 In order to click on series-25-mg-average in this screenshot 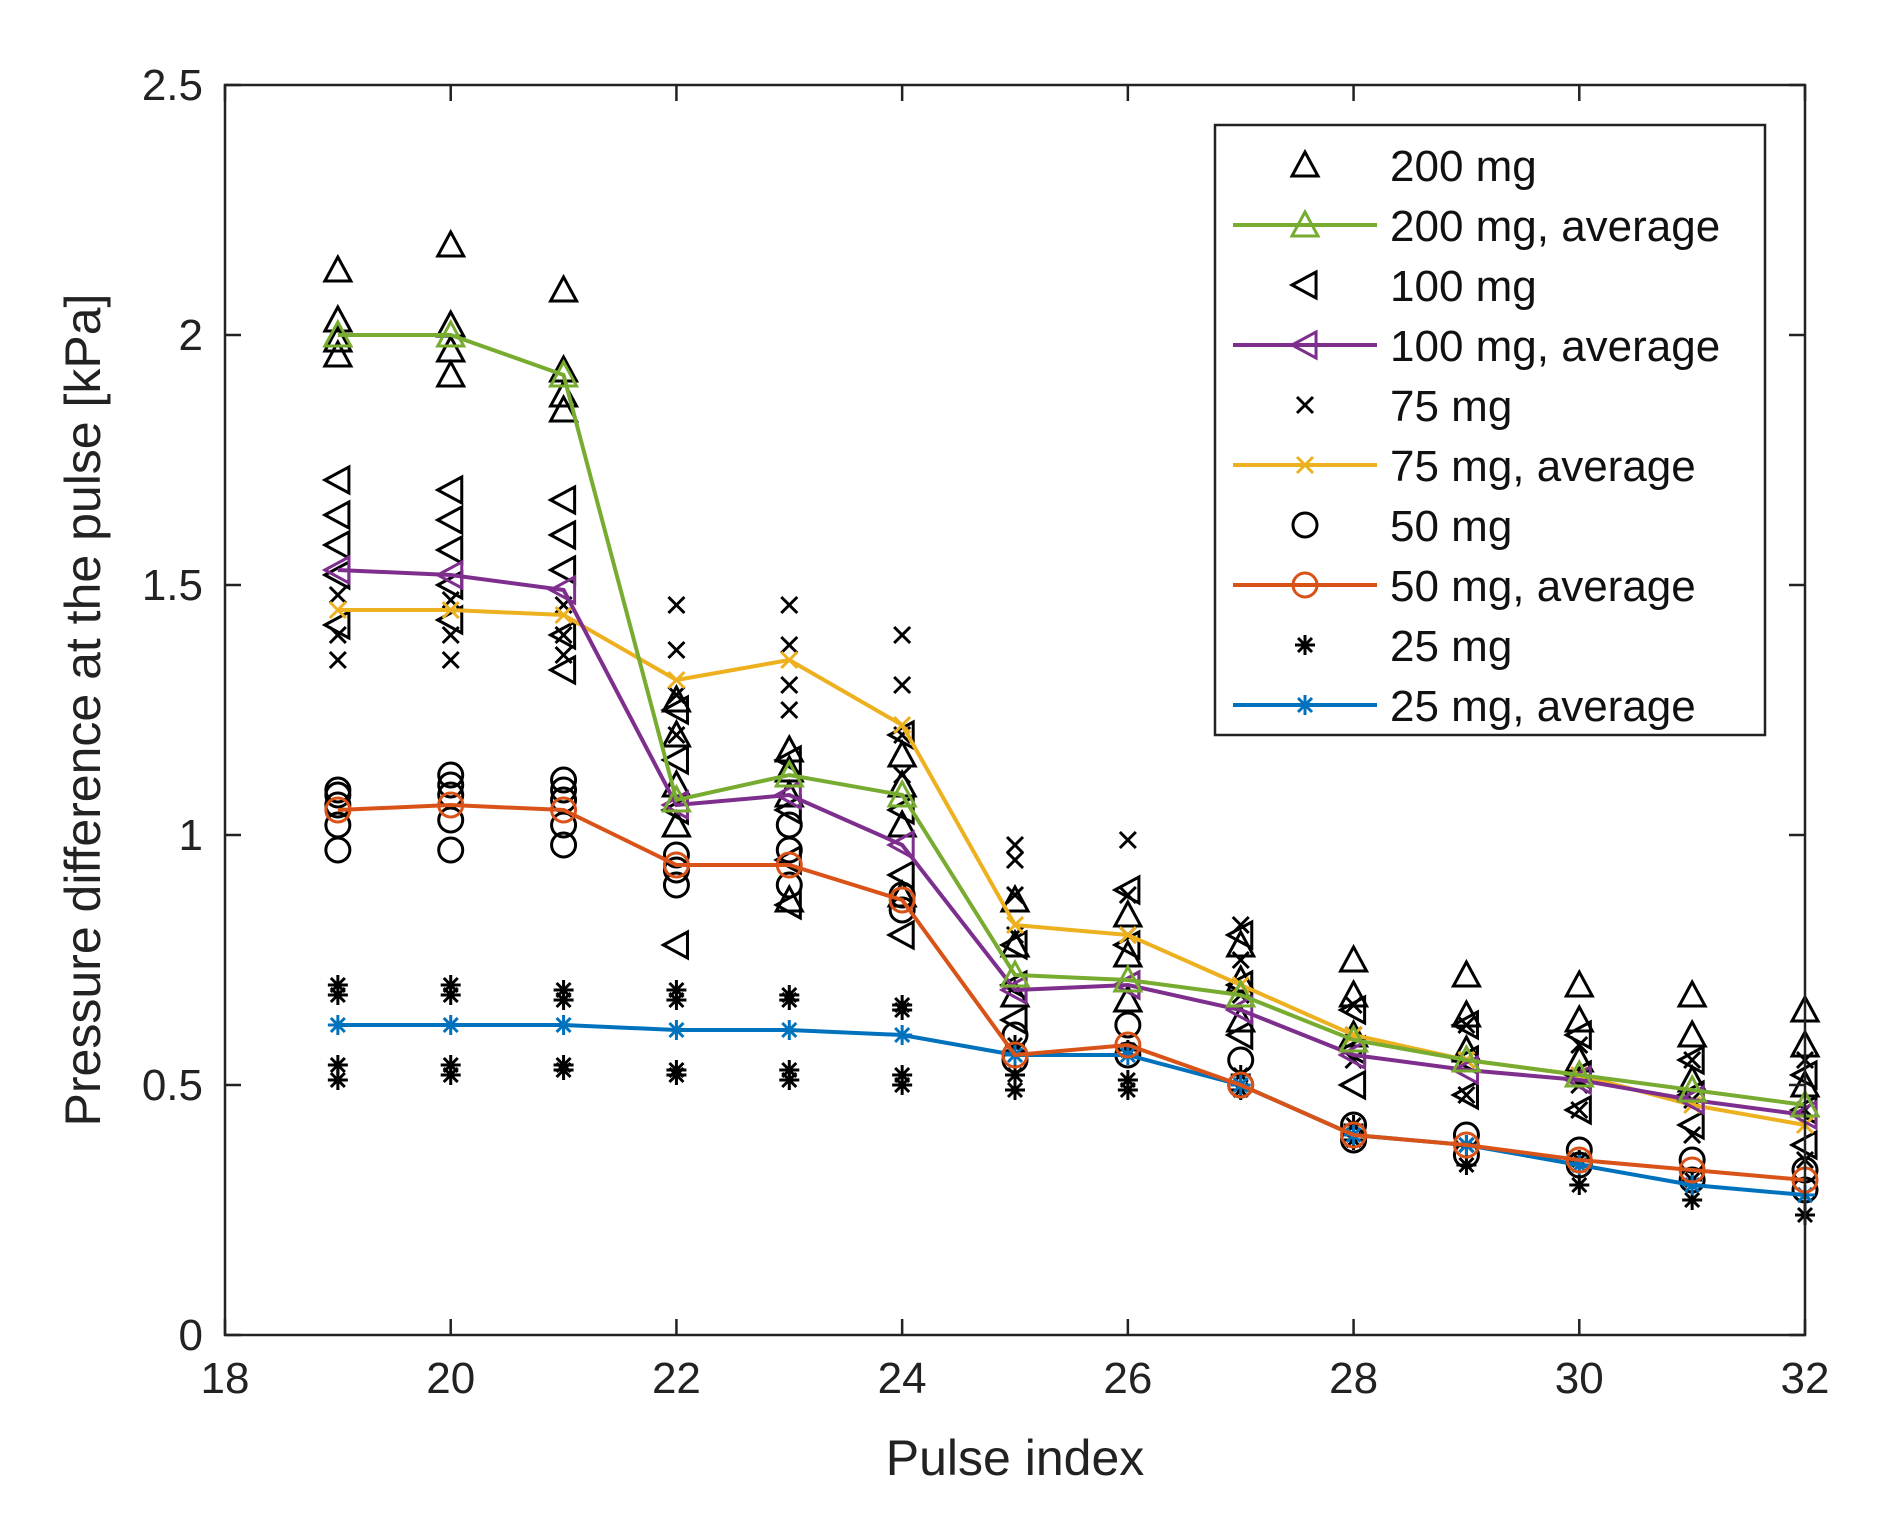, I will do `click(1071, 1110)`.